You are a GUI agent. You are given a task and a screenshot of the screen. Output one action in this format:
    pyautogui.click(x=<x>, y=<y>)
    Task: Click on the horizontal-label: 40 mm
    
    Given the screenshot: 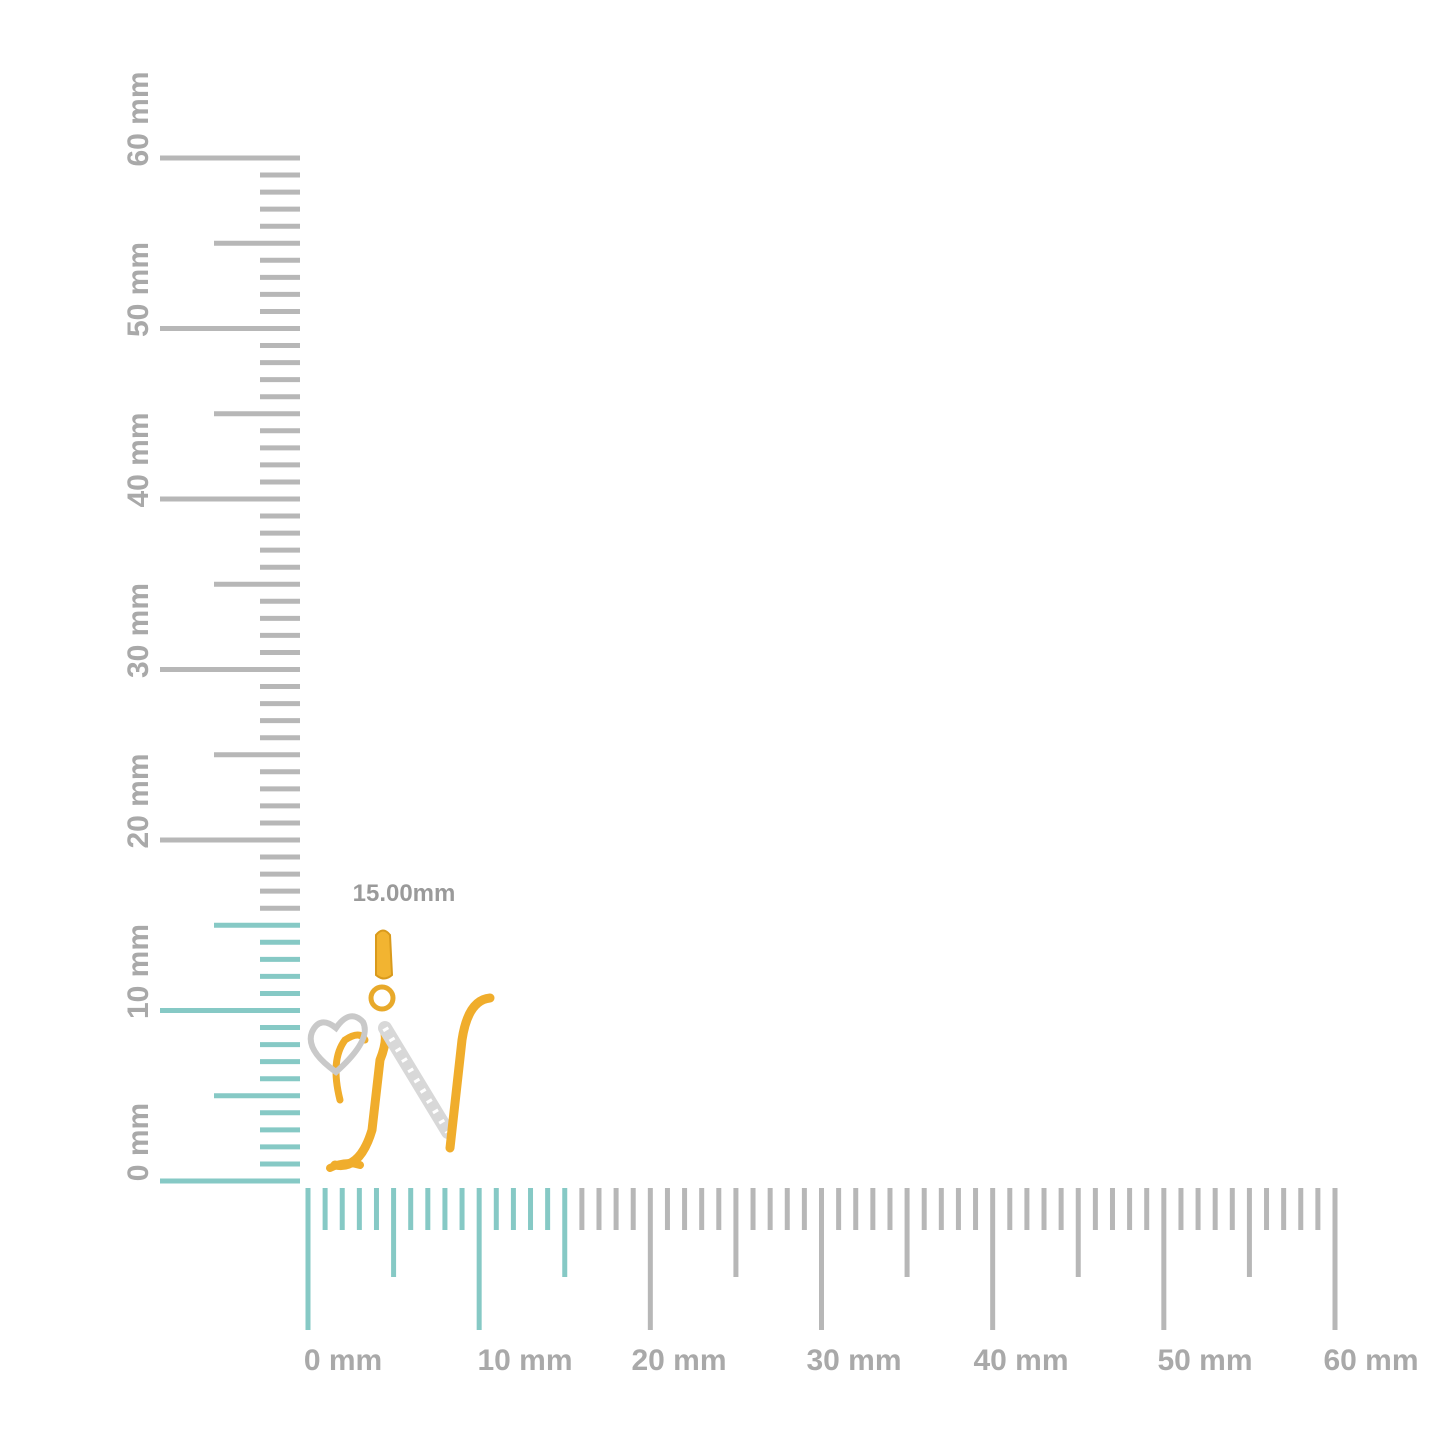 What is the action you would take?
    pyautogui.click(x=1020, y=1360)
    